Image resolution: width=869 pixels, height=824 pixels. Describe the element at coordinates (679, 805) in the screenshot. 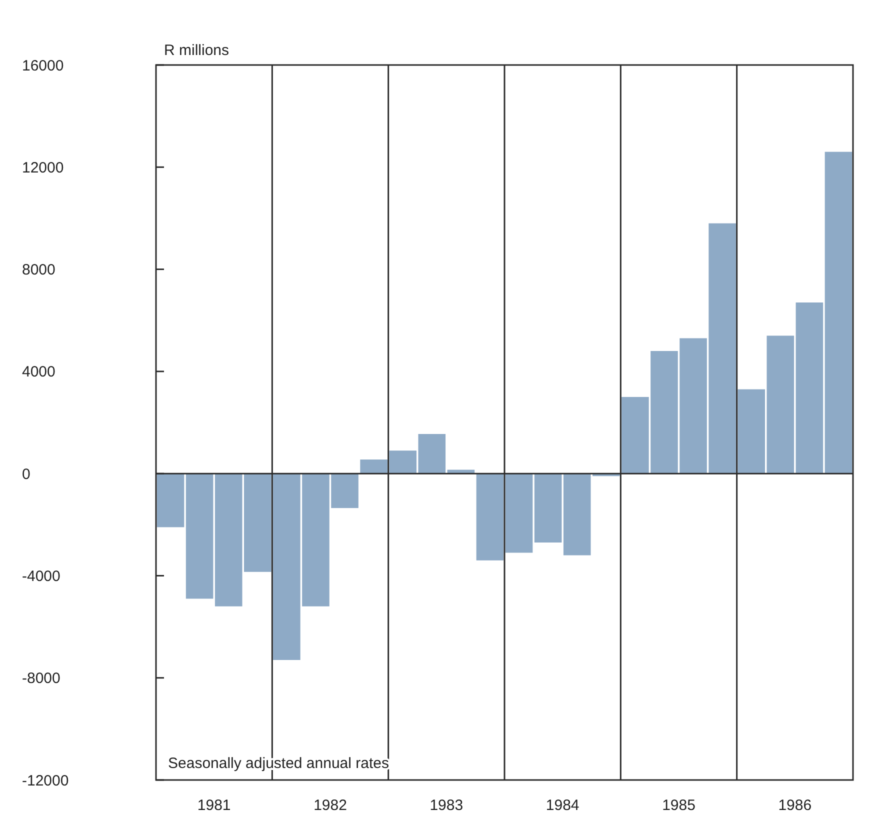

I see `x-tick-label: 1985` at that location.